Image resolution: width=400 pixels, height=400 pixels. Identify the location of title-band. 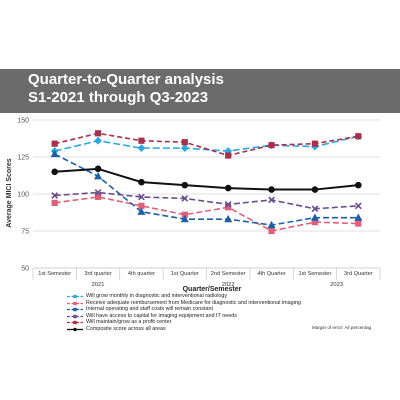
(200, 91).